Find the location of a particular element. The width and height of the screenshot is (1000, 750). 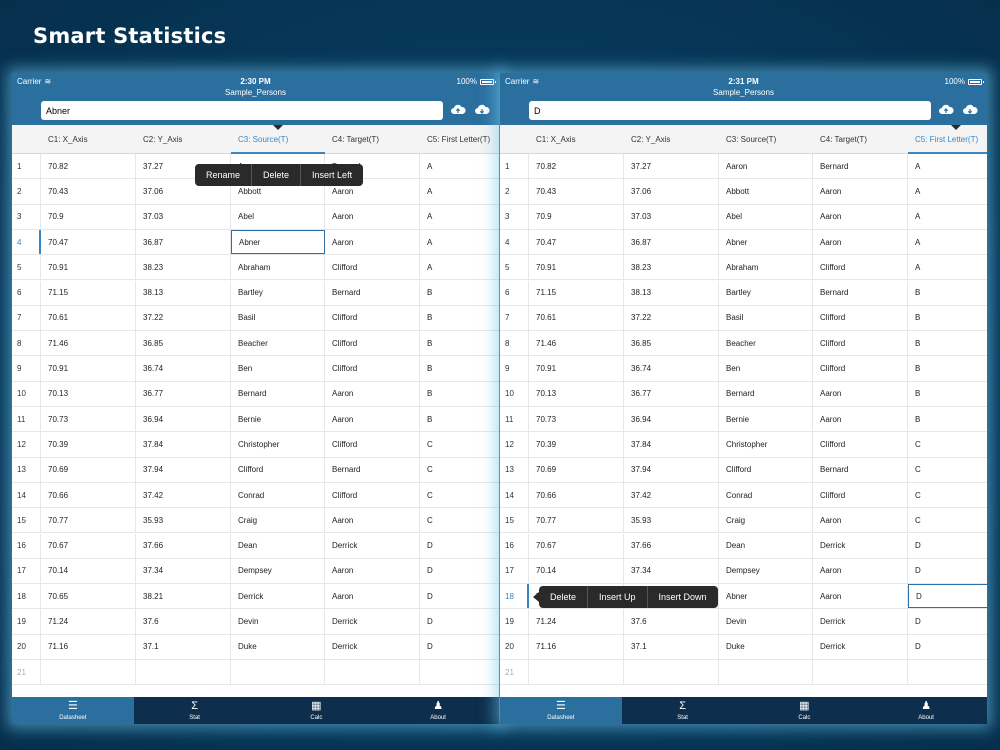

table-cell: 71.46 is located at coordinates (88, 343).